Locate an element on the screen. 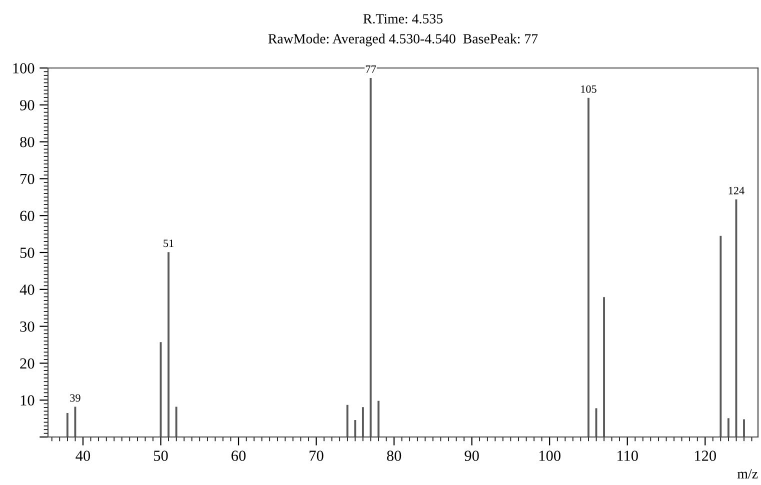  x-tick-label: 90 is located at coordinates (471, 455).